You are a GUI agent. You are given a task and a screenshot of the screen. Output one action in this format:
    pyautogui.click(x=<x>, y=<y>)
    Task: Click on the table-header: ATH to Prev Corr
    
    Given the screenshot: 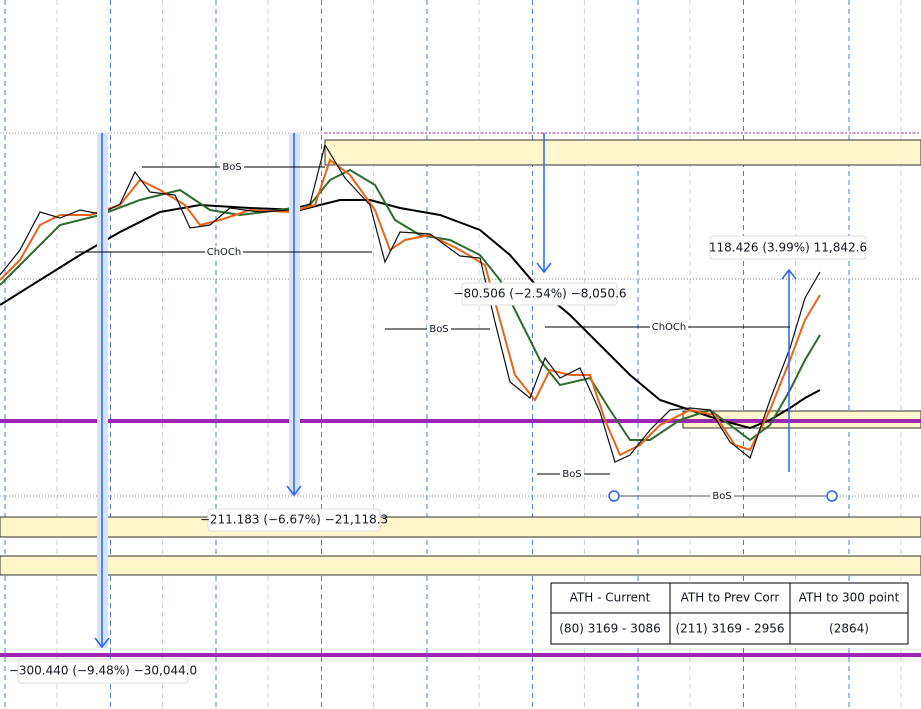 What is the action you would take?
    pyautogui.click(x=730, y=598)
    